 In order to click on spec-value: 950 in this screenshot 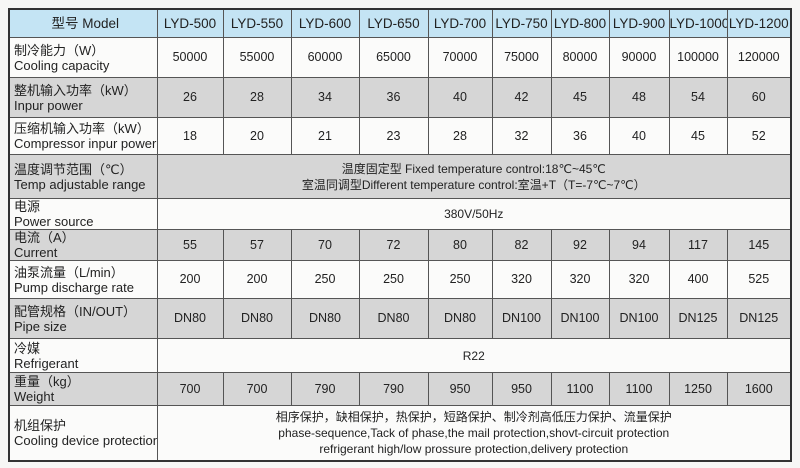, I will do `click(521, 389)`.